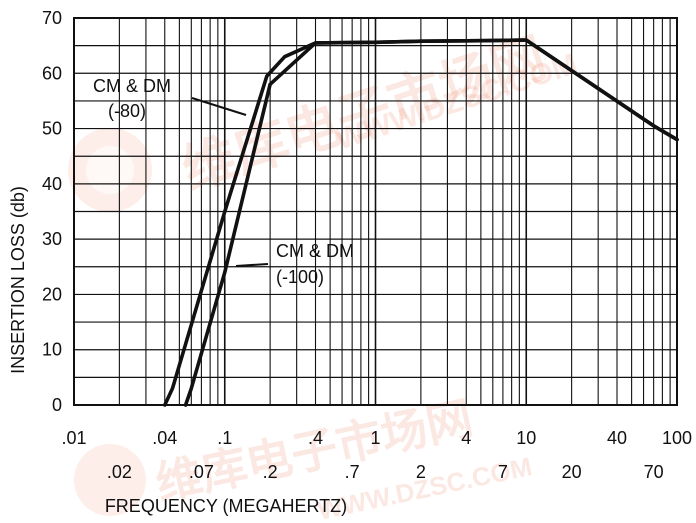 This screenshot has height=523, width=696. I want to click on y-tick-label: 20, so click(52, 294).